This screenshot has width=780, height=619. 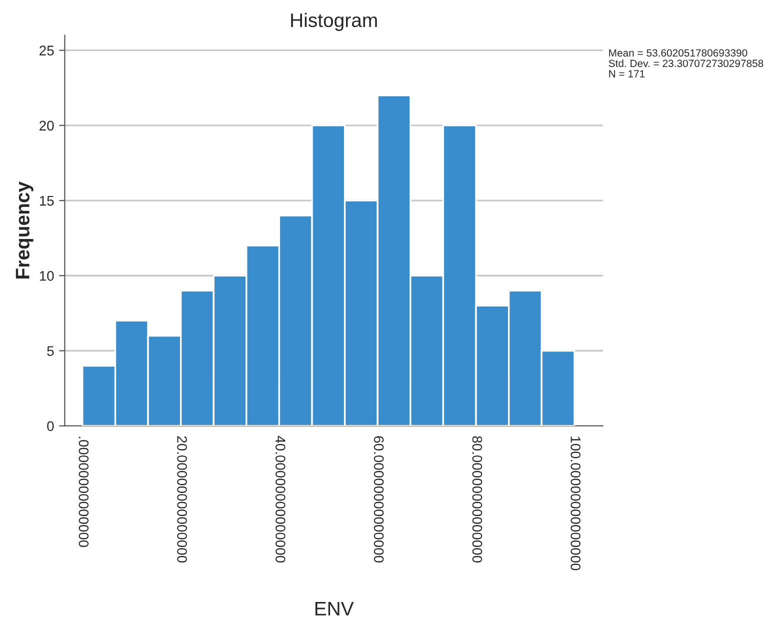 What do you see at coordinates (47, 51) in the screenshot?
I see `y-tick-label: 25` at bounding box center [47, 51].